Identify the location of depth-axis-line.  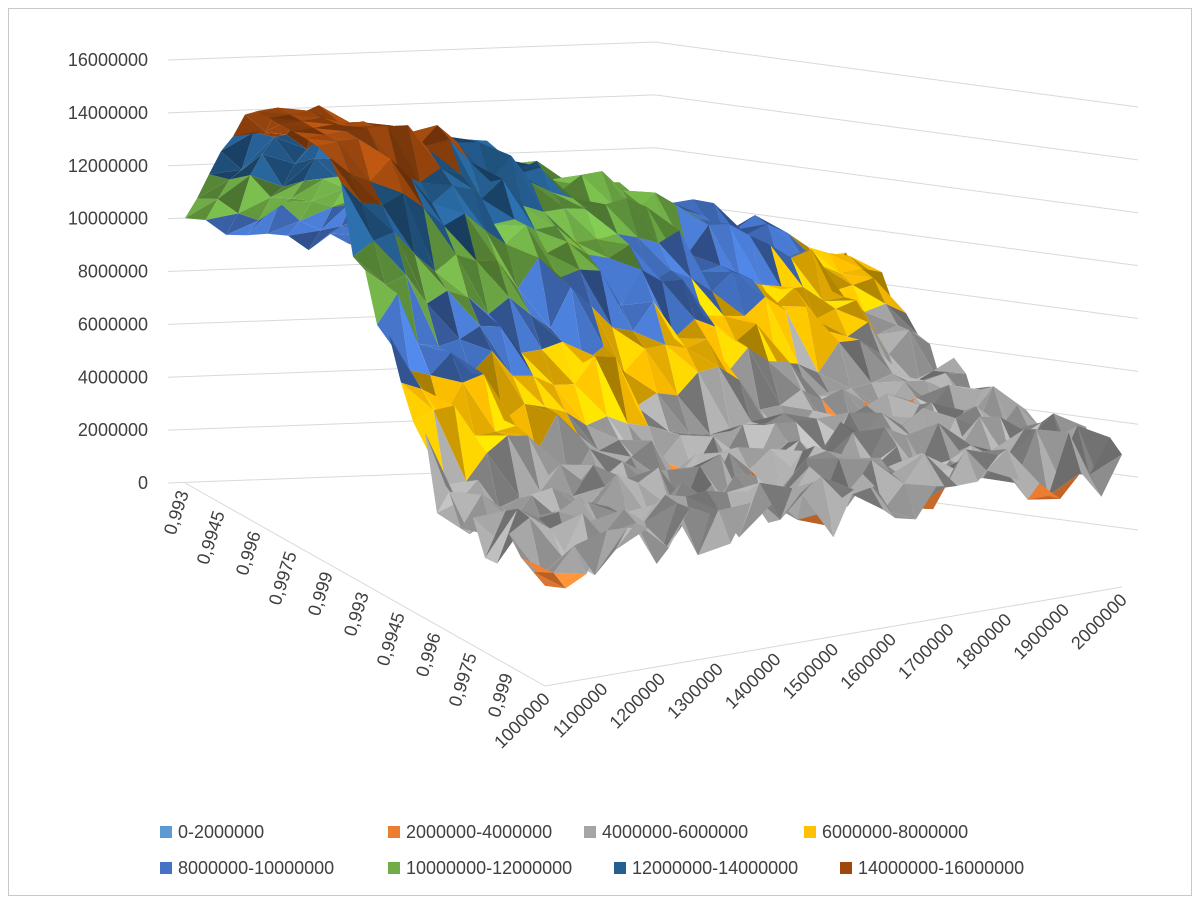
(365, 584).